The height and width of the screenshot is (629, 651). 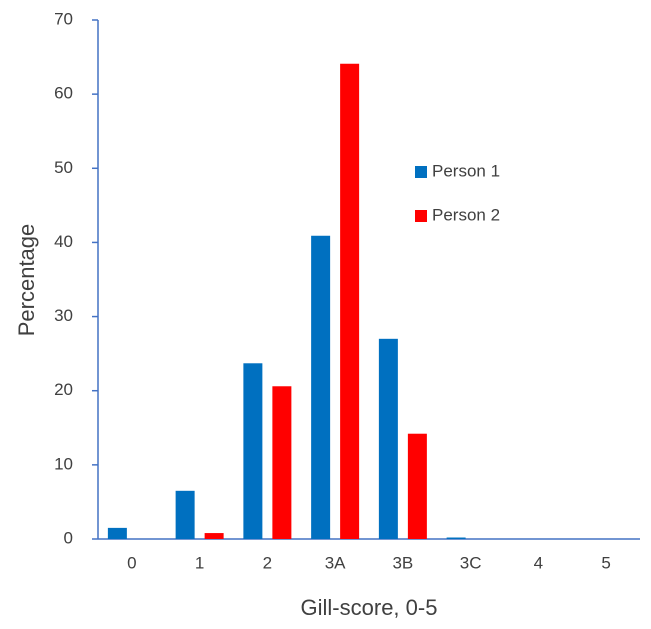 What do you see at coordinates (605, 562) in the screenshot?
I see `x-tick-label: 5` at bounding box center [605, 562].